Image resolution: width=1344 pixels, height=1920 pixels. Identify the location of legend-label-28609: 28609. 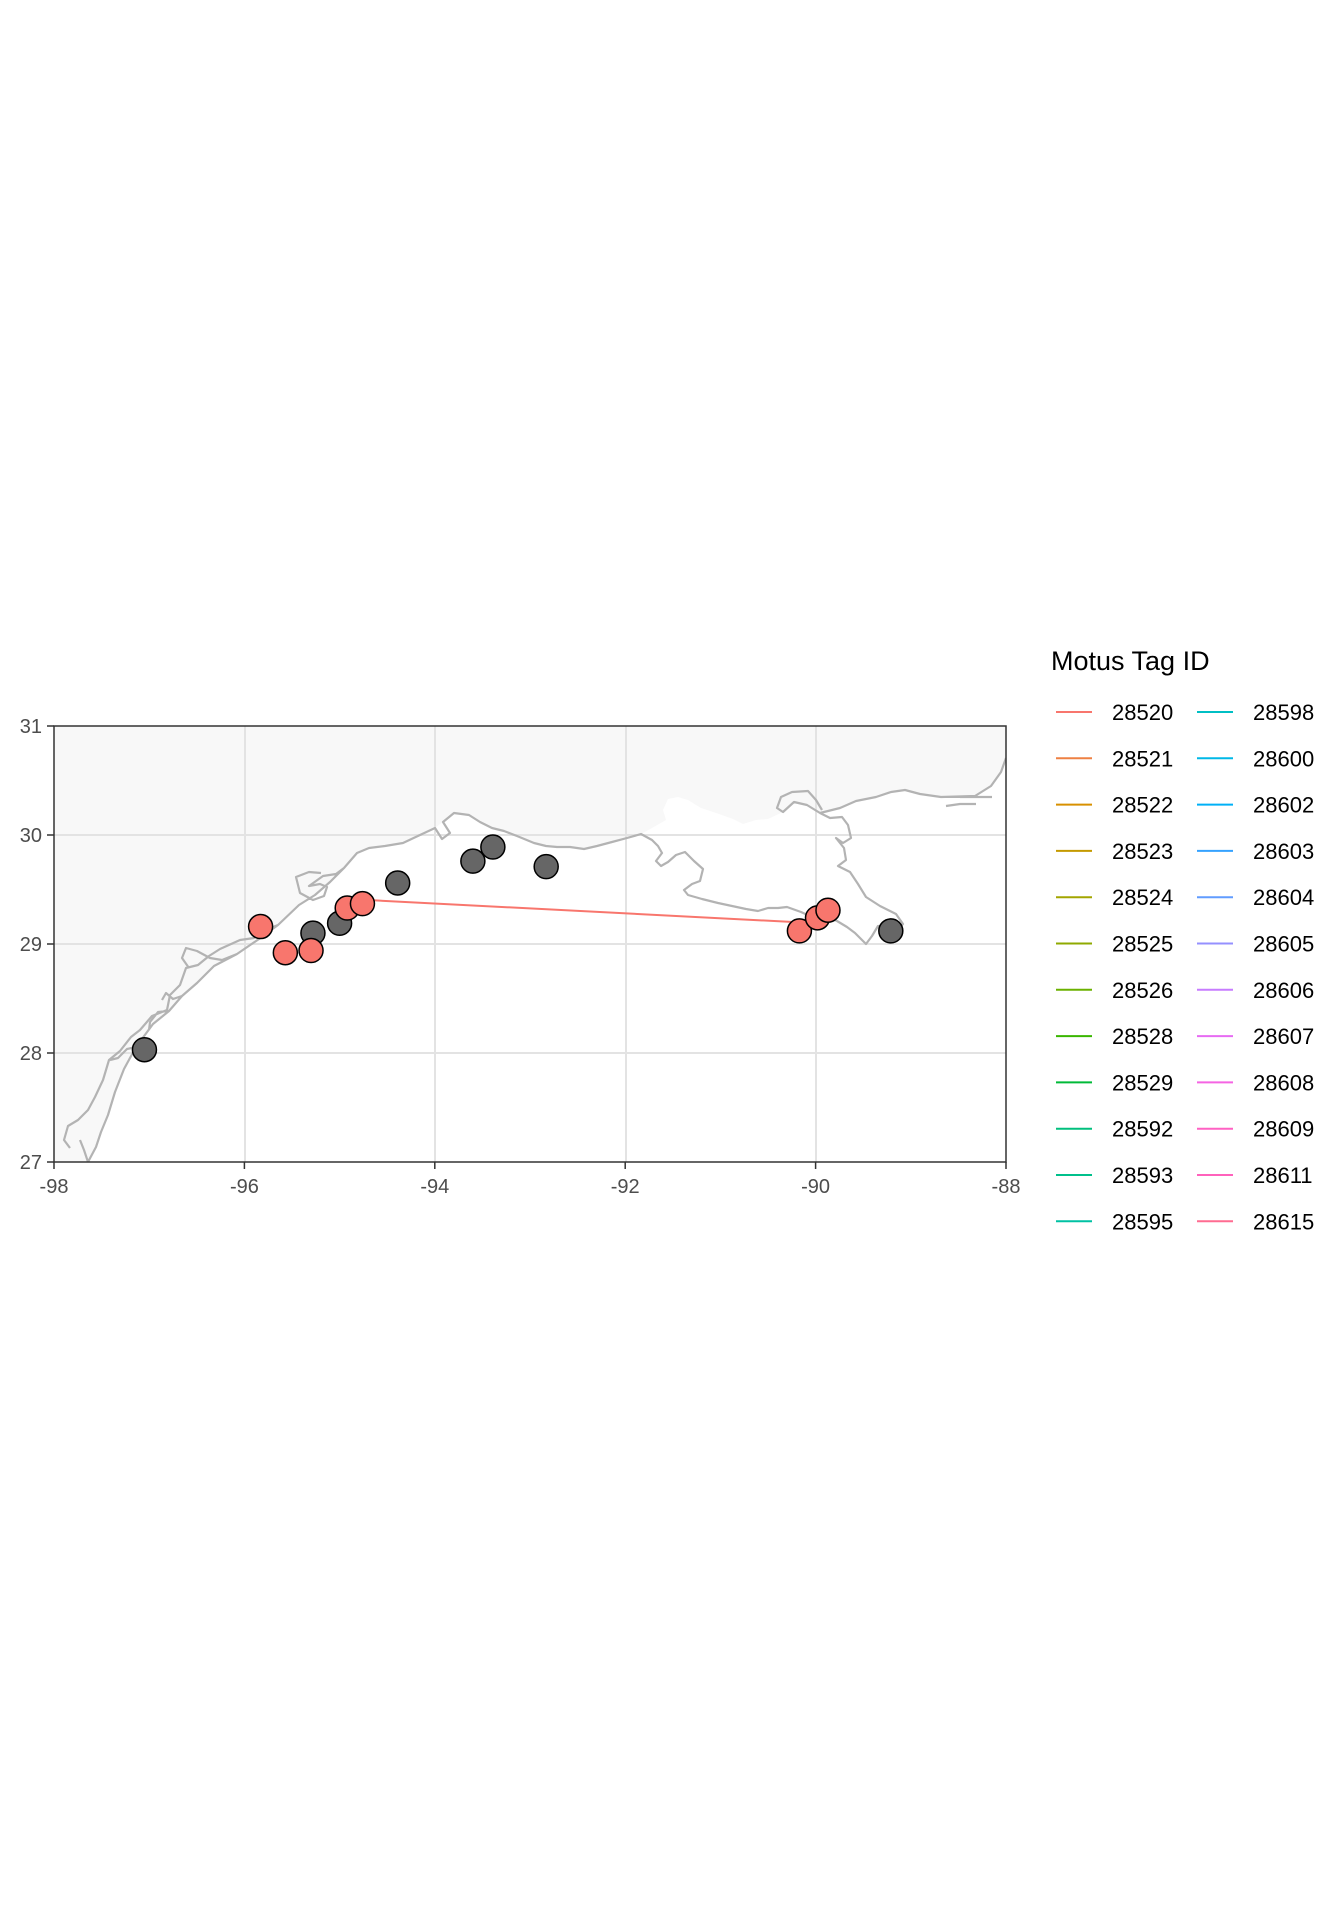
(1283, 1129).